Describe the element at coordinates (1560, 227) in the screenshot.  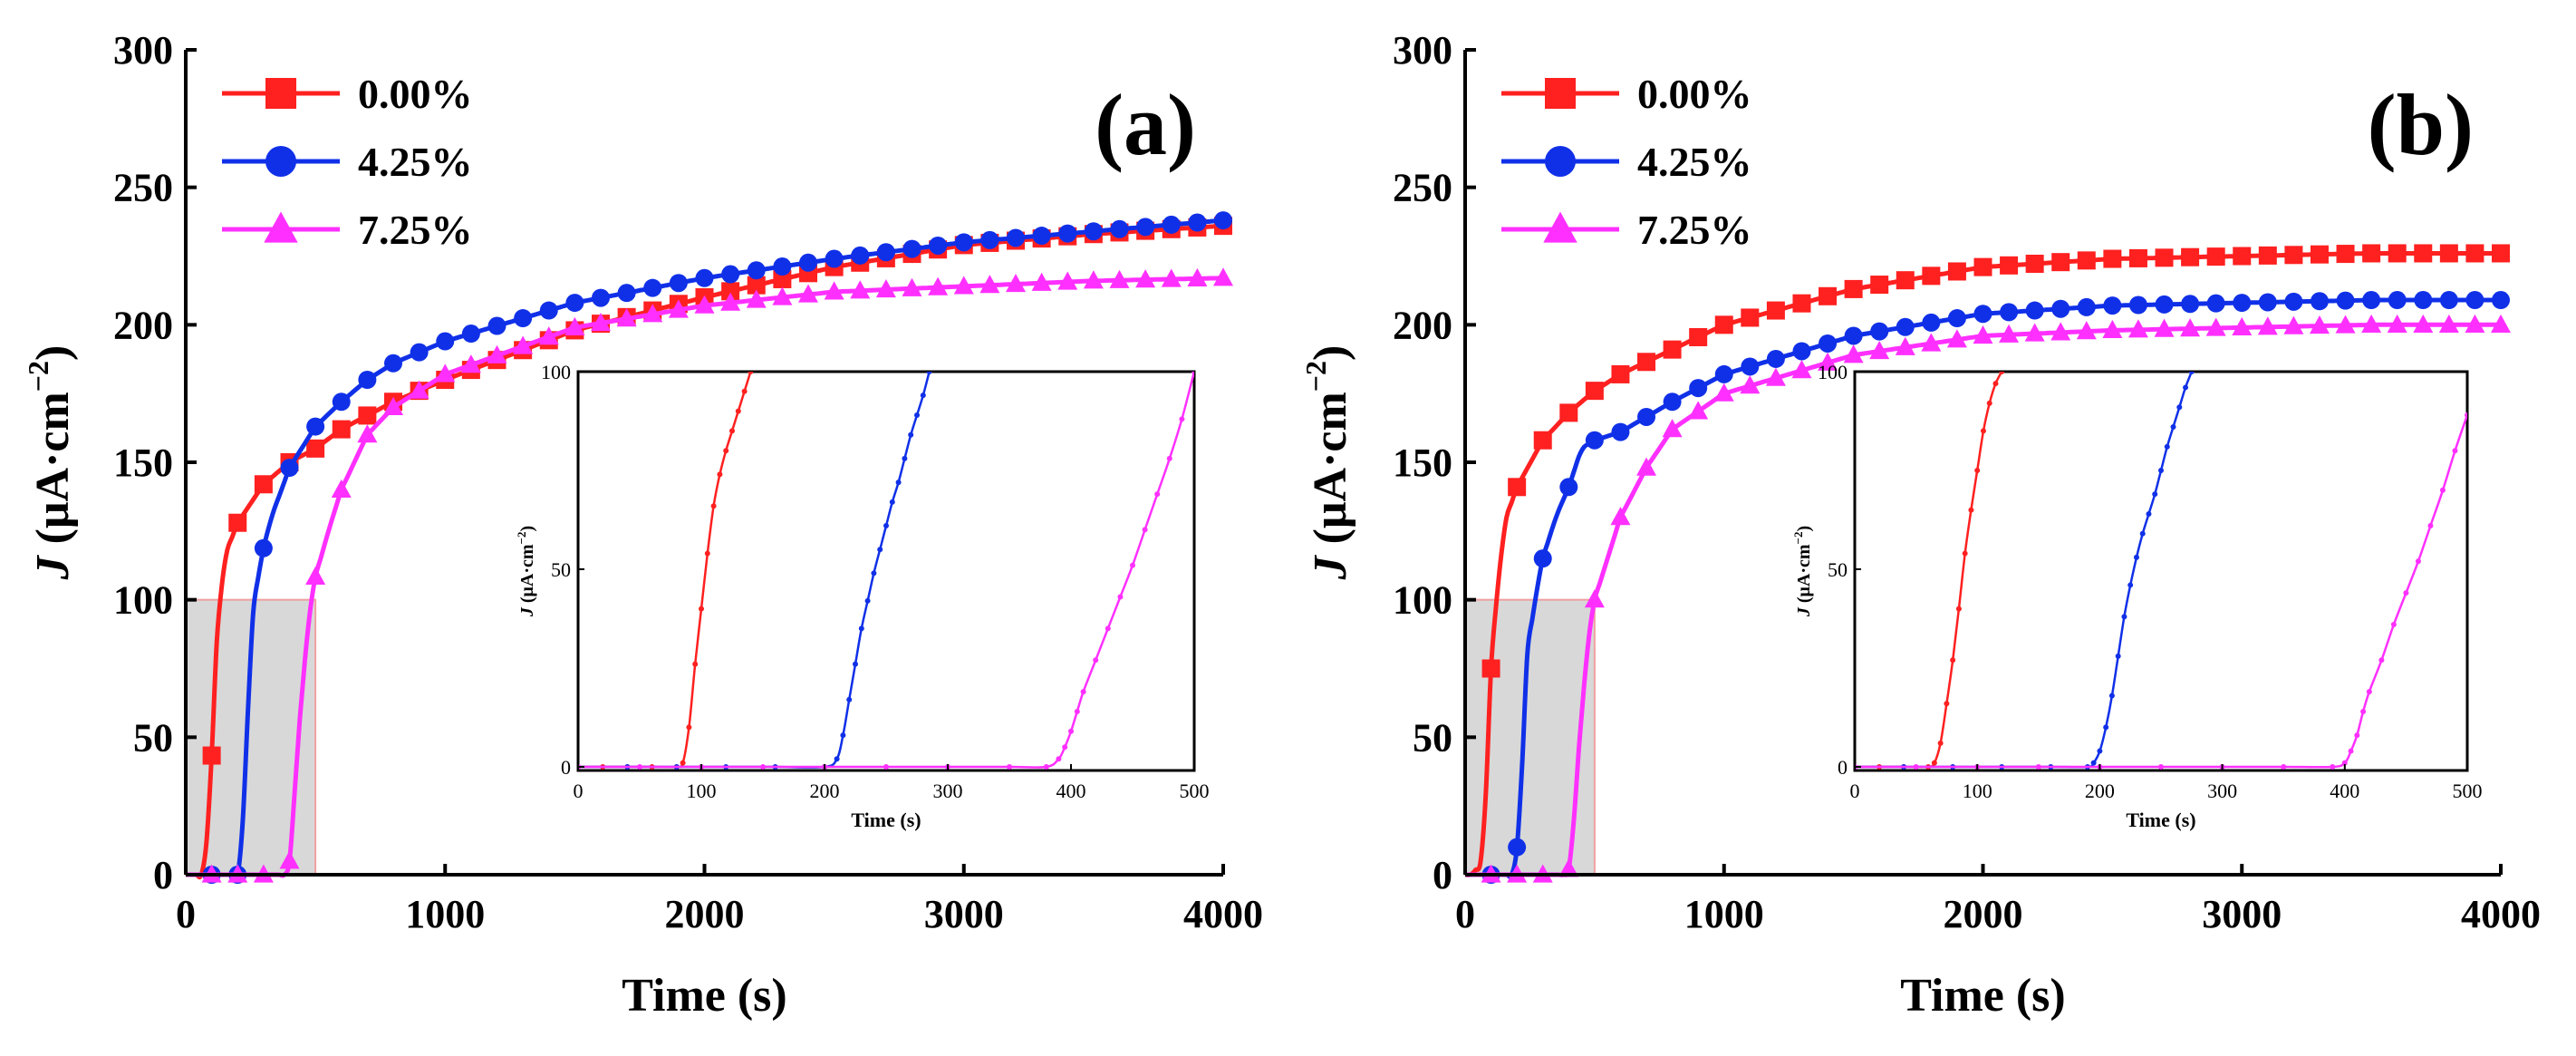
I see `legend-marker-triangle` at that location.